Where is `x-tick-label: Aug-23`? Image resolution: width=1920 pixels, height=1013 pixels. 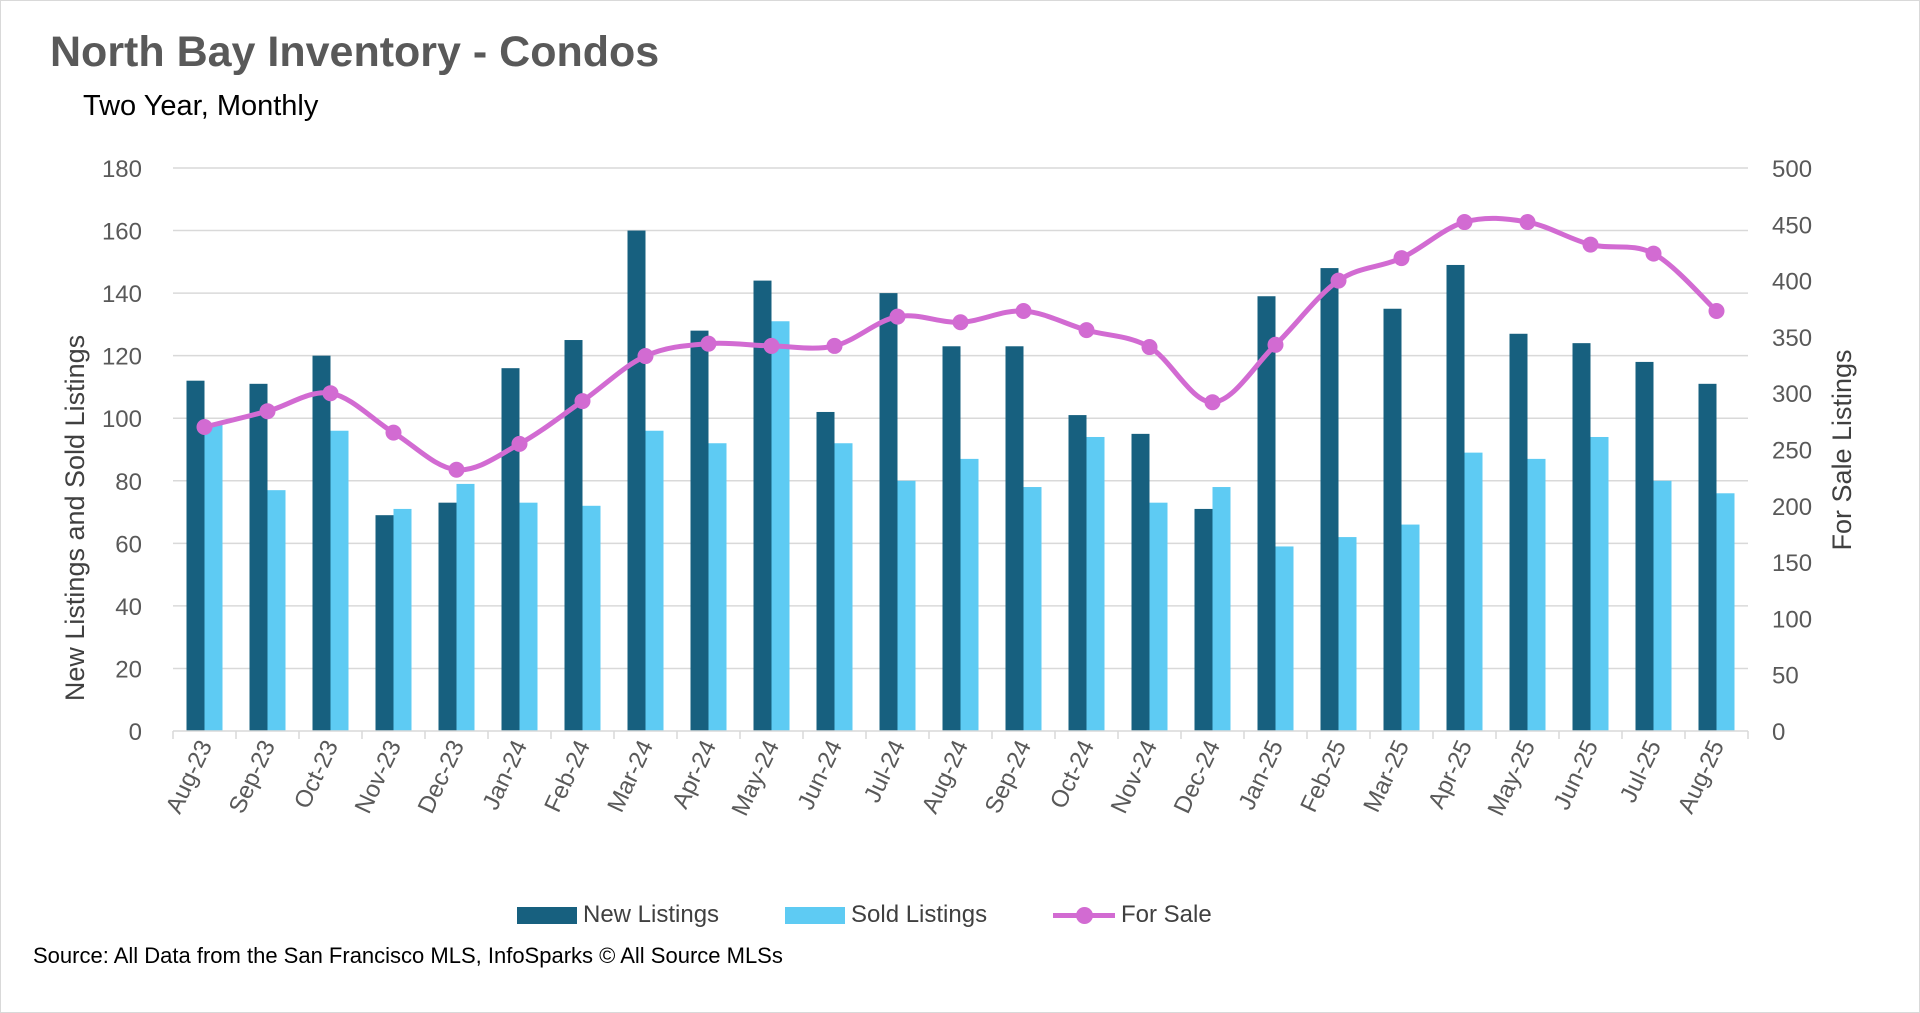 x-tick-label: Aug-23 is located at coordinates (189, 777).